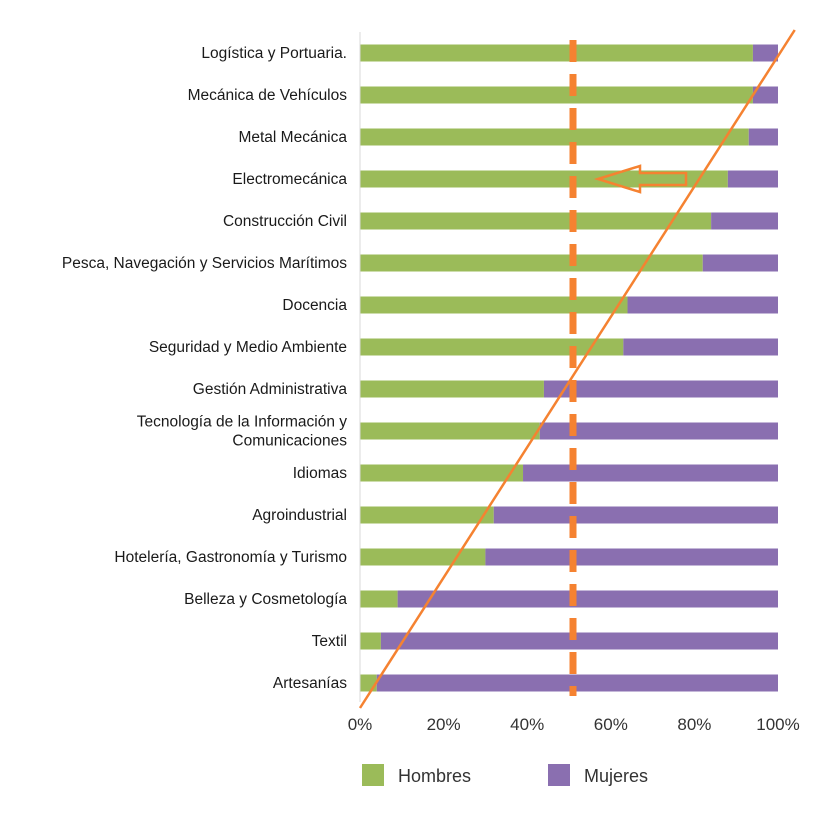 The image size is (840, 832). I want to click on category-label-line: Comunicaciones, so click(289, 441).